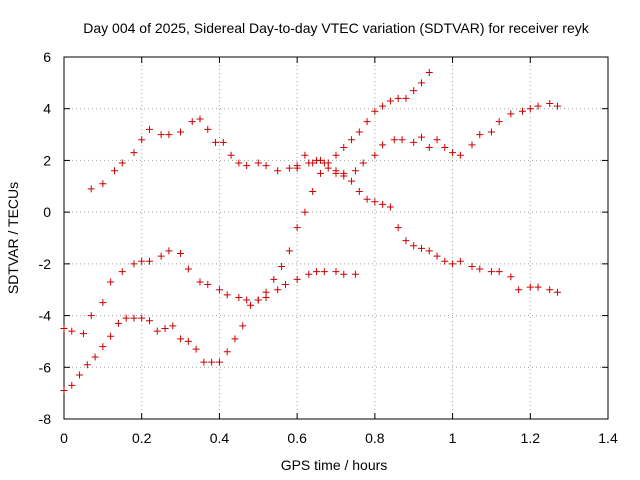 The image size is (640, 480). I want to click on x-tick-label: 0.2, so click(142, 438).